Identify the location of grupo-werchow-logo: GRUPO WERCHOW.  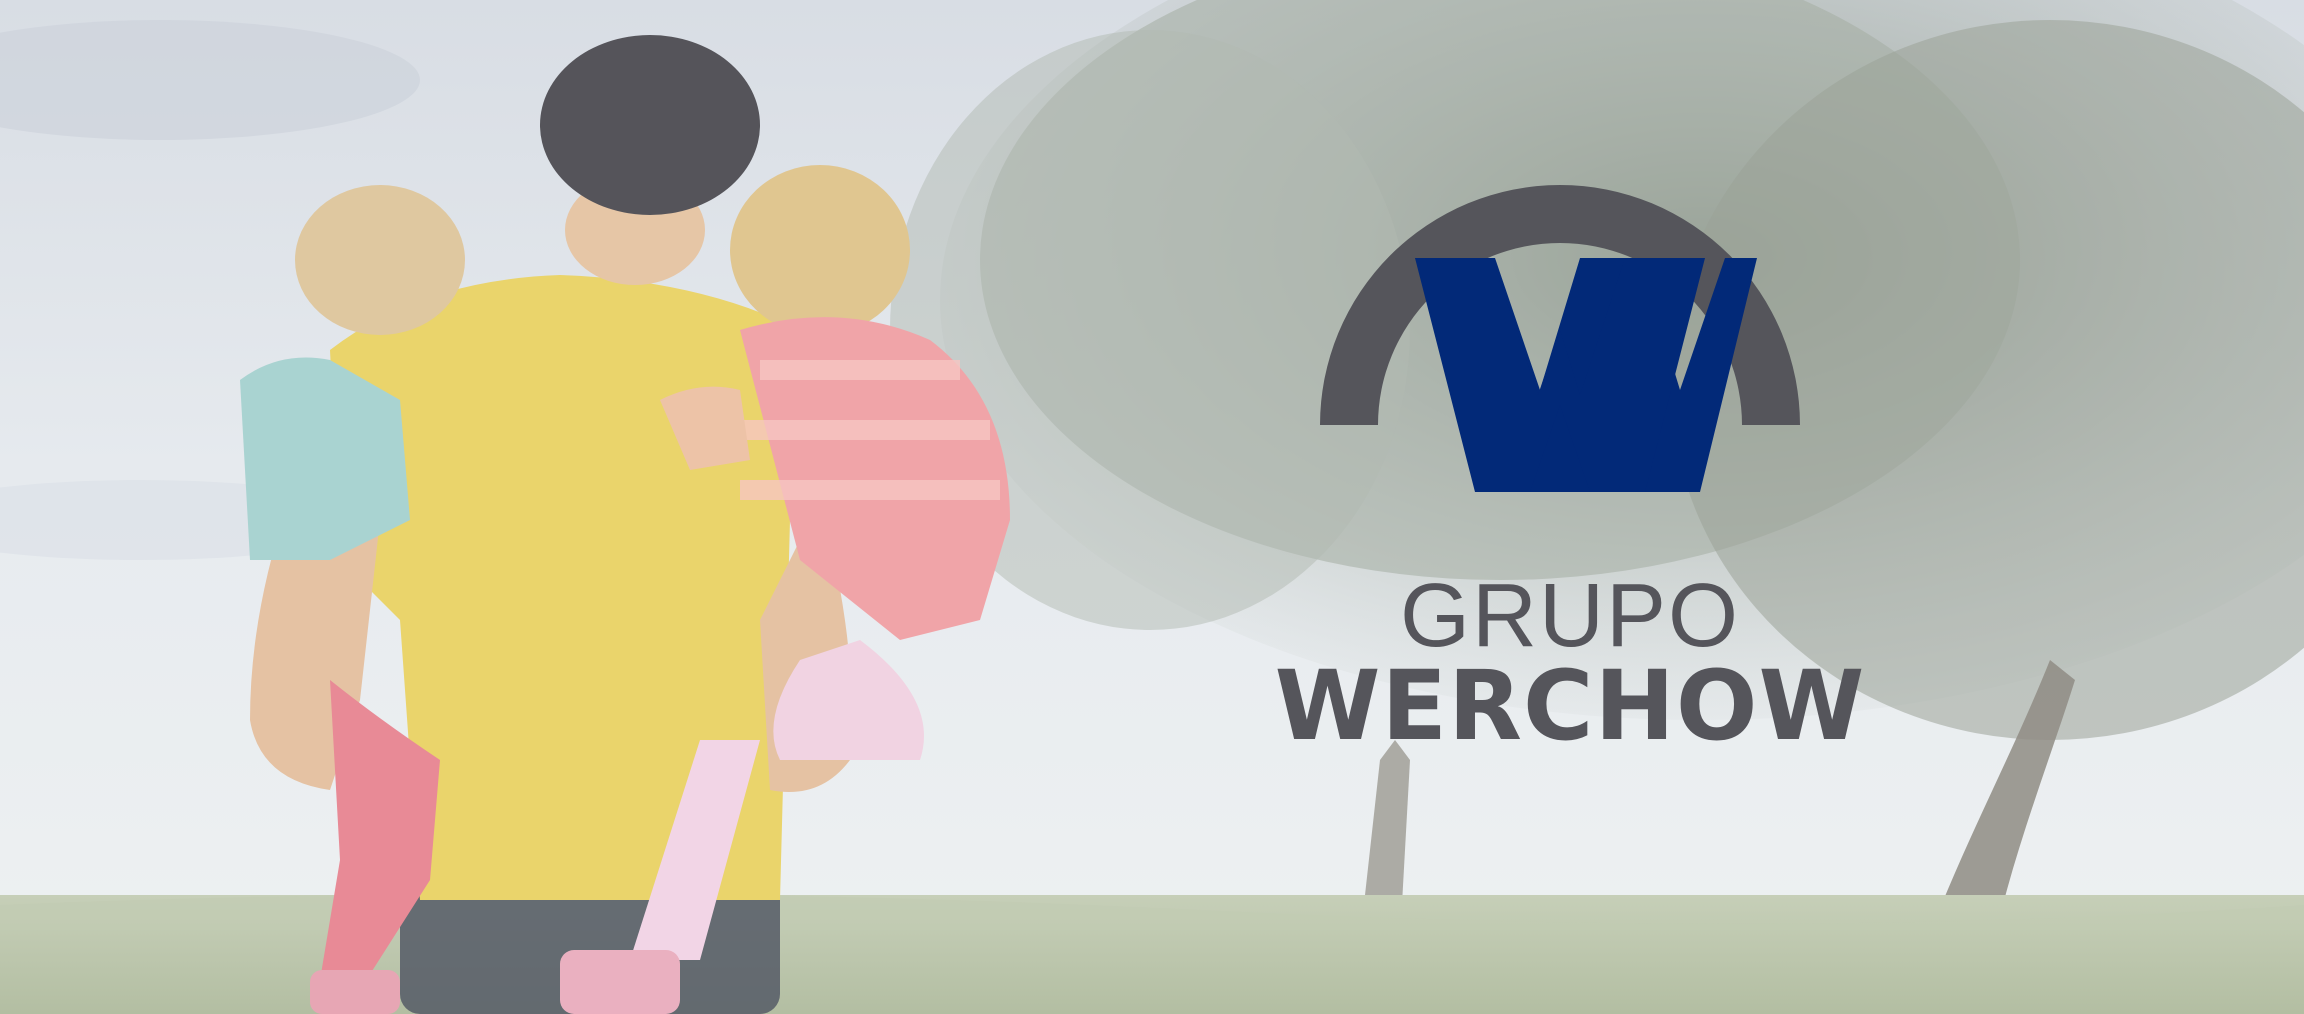
(1569, 471).